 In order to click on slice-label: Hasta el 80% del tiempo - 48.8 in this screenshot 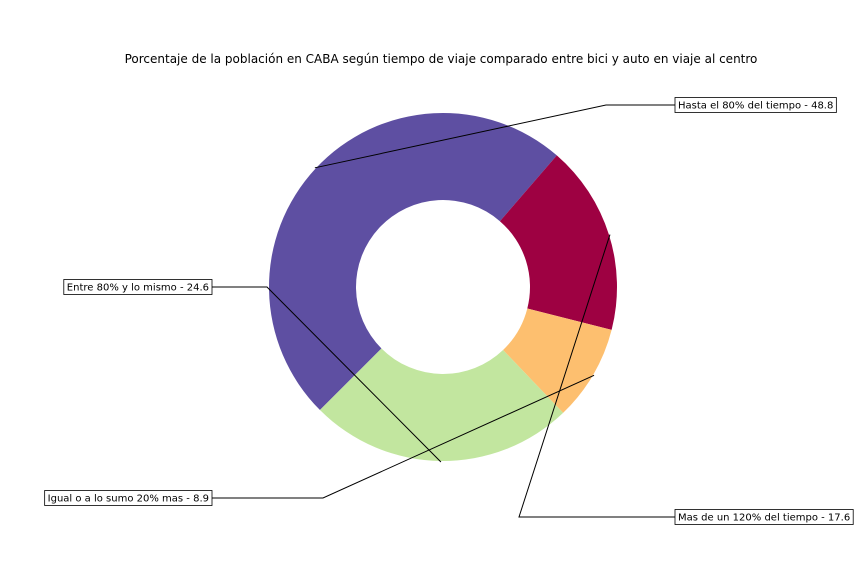, I will do `click(755, 105)`.